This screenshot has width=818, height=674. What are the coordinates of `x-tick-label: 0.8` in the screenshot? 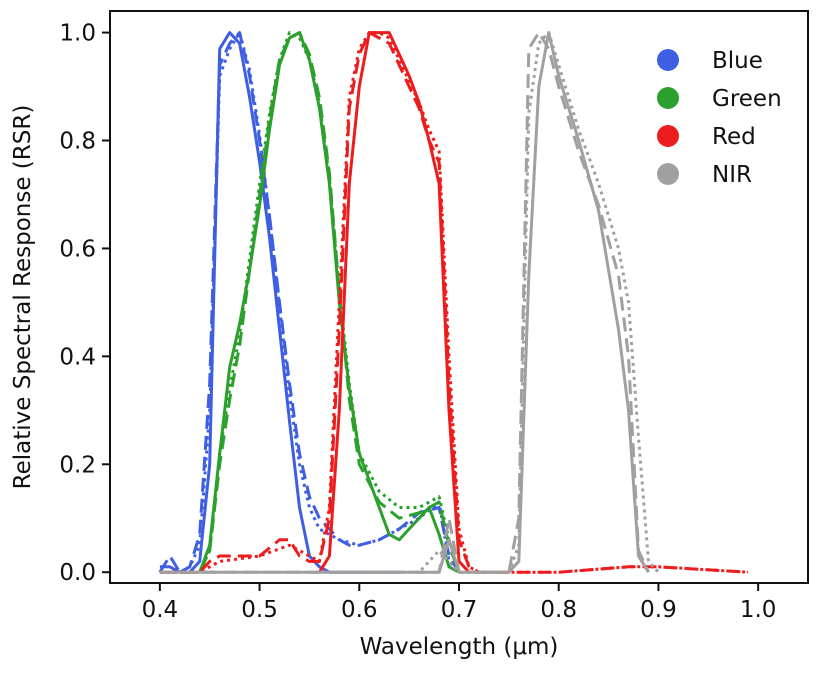 It's located at (558, 610).